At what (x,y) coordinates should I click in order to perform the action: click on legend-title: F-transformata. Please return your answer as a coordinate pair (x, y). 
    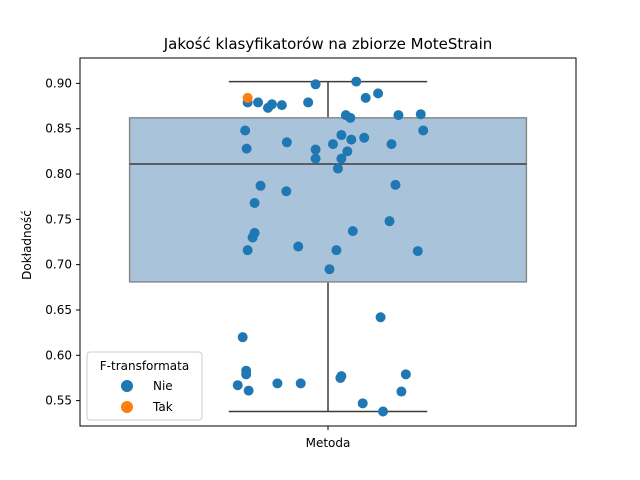
    Looking at the image, I should click on (144, 366).